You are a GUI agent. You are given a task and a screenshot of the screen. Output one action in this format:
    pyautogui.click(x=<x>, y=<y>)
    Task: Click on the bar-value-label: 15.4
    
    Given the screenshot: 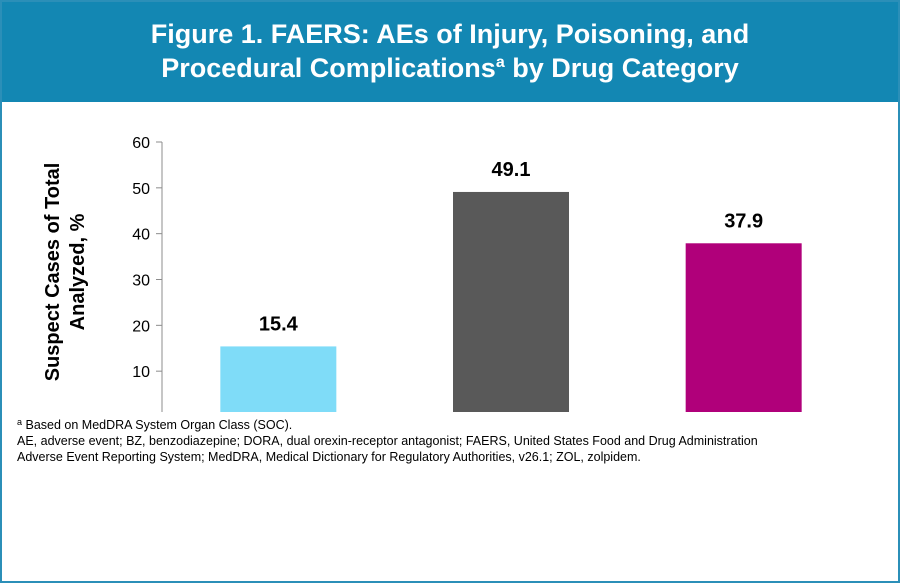 What is the action you would take?
    pyautogui.click(x=279, y=324)
    